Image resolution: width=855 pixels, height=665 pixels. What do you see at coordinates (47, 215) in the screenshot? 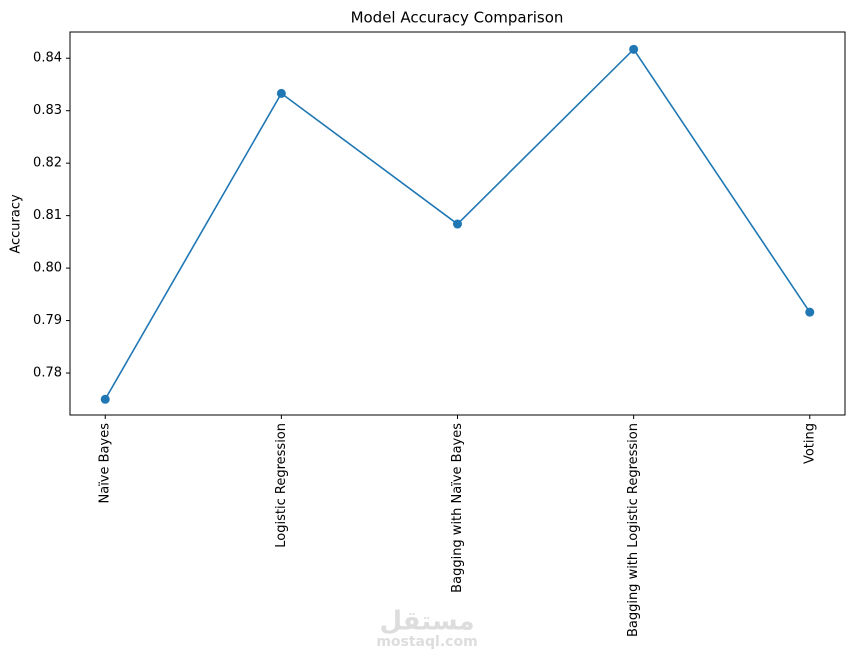
I see `y-tick-label: 0.81` at bounding box center [47, 215].